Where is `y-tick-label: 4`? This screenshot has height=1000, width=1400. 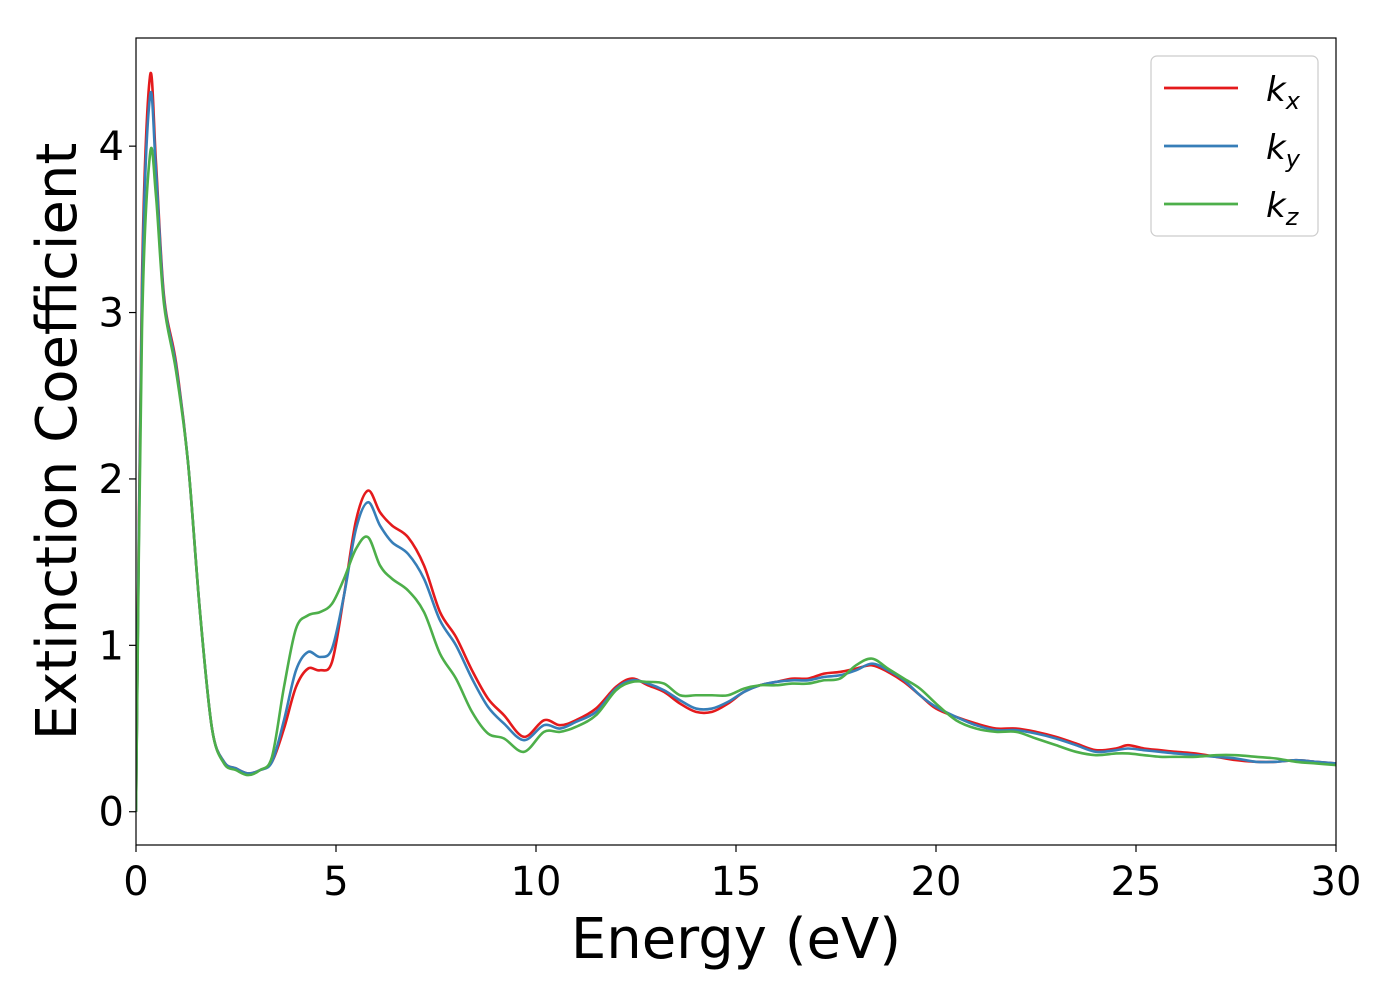 y-tick-label: 4 is located at coordinates (111, 147).